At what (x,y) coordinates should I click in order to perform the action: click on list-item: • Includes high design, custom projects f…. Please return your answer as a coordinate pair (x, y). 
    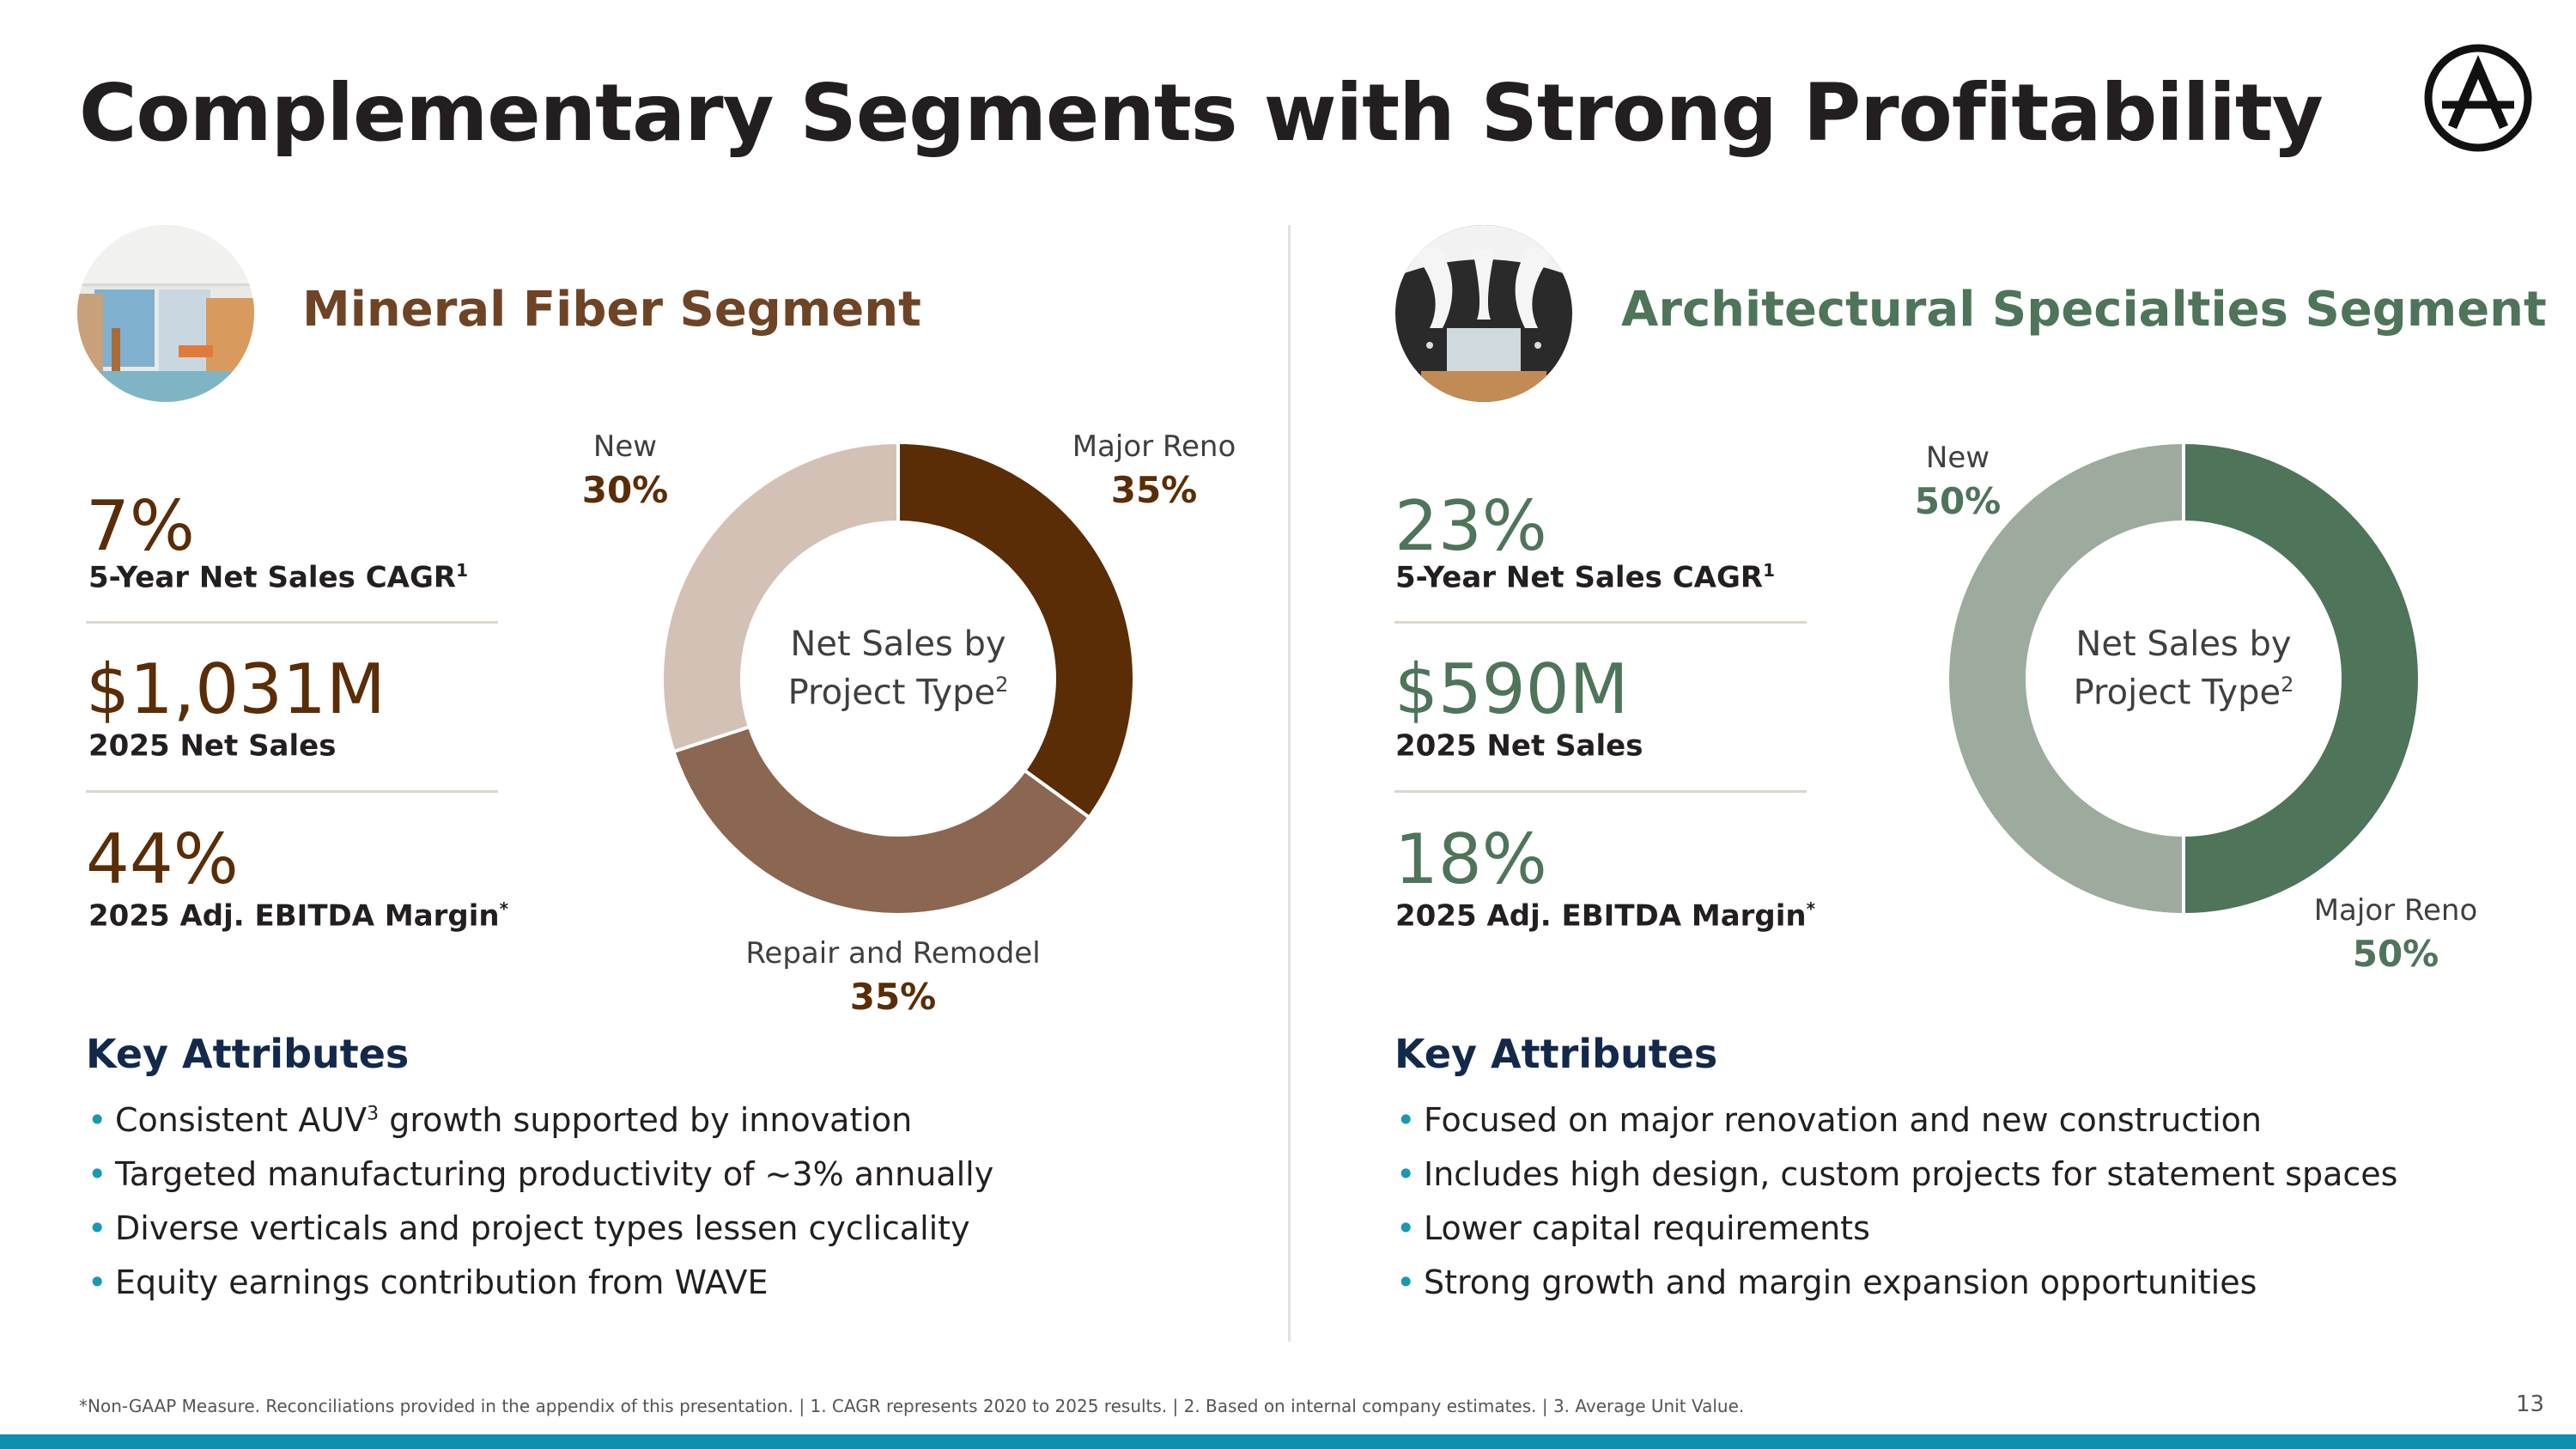
    Looking at the image, I should click on (1897, 1174).